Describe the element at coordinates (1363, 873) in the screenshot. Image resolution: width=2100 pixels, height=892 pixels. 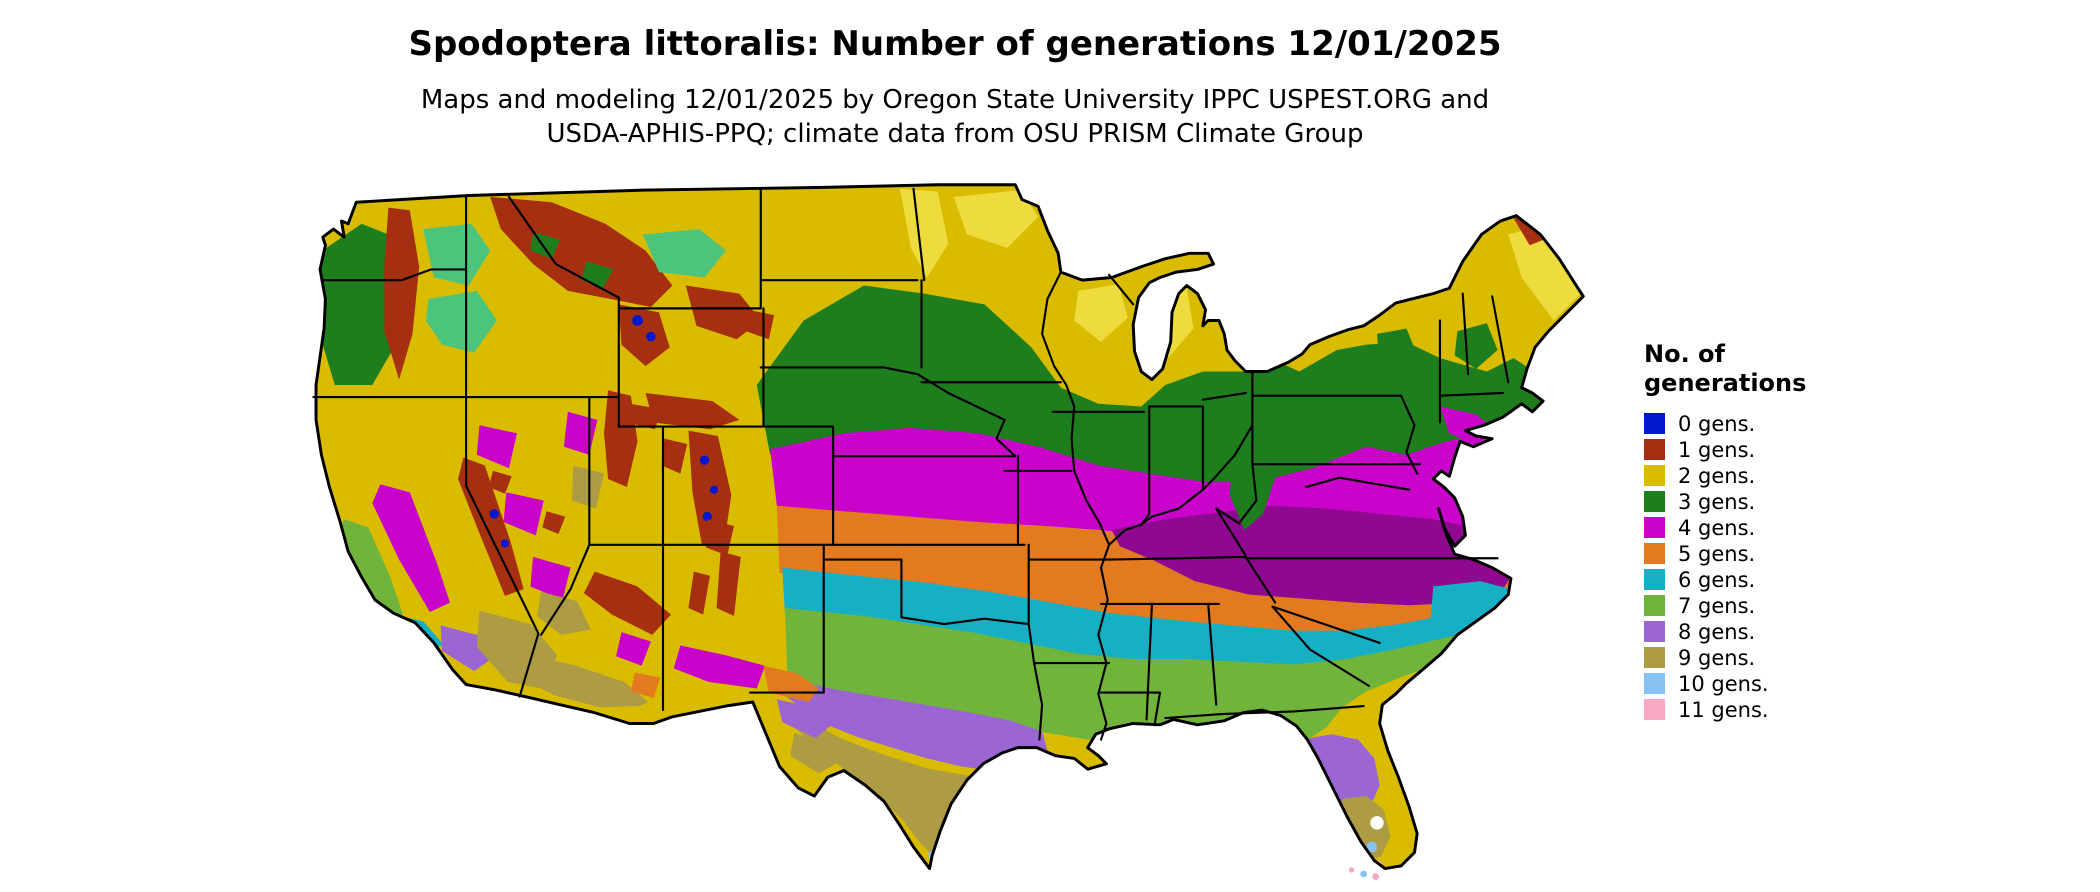
I see `florida-keys-dots` at that location.